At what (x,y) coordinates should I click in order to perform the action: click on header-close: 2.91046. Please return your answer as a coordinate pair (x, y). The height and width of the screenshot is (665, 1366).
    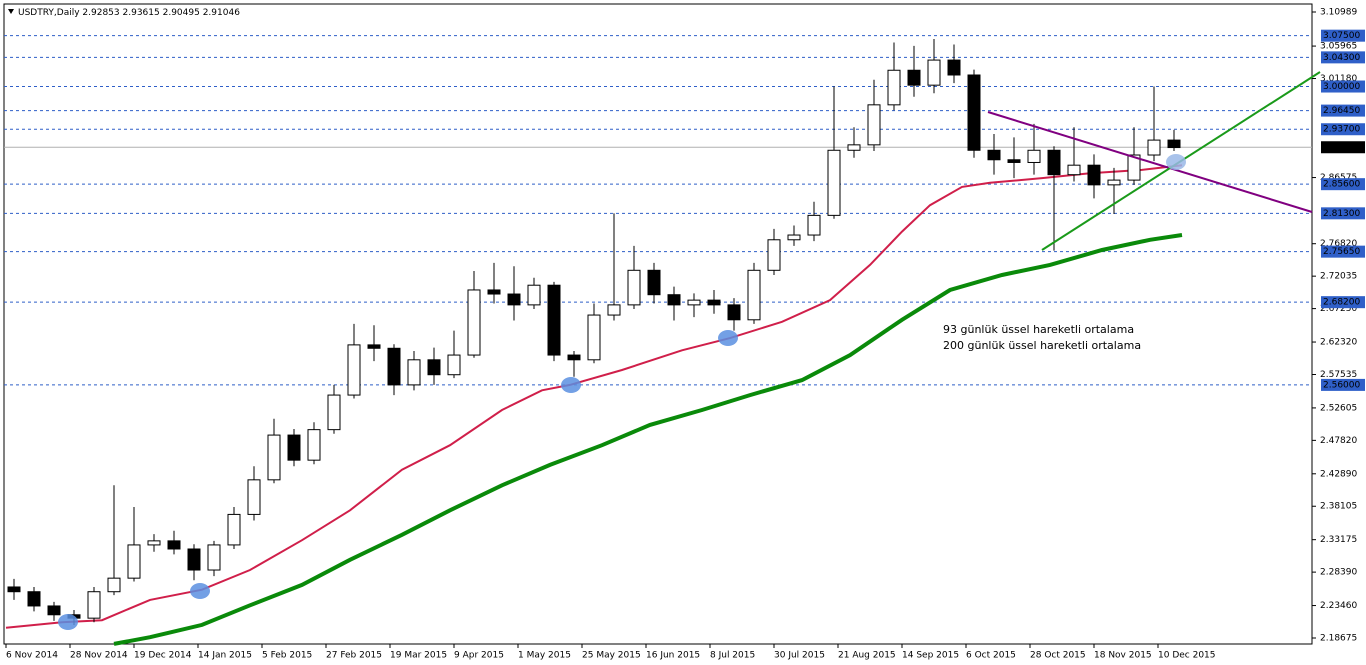
    Looking at the image, I should click on (221, 13).